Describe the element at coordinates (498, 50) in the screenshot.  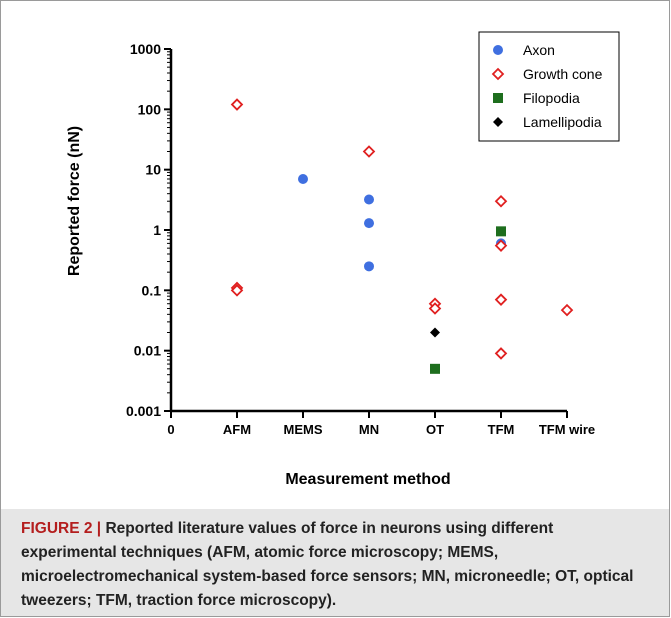
I see `legend-marker-axon` at that location.